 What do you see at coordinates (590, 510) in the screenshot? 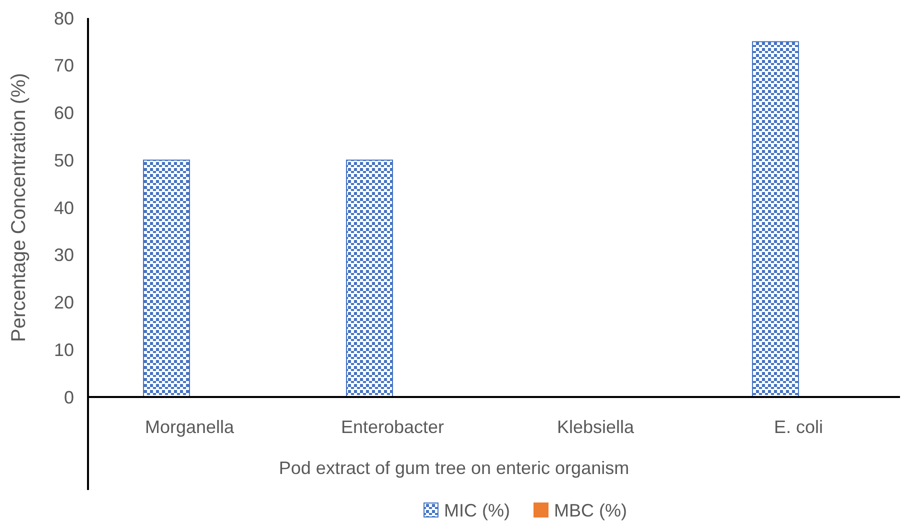
I see `legend-label: MBC (%)` at bounding box center [590, 510].